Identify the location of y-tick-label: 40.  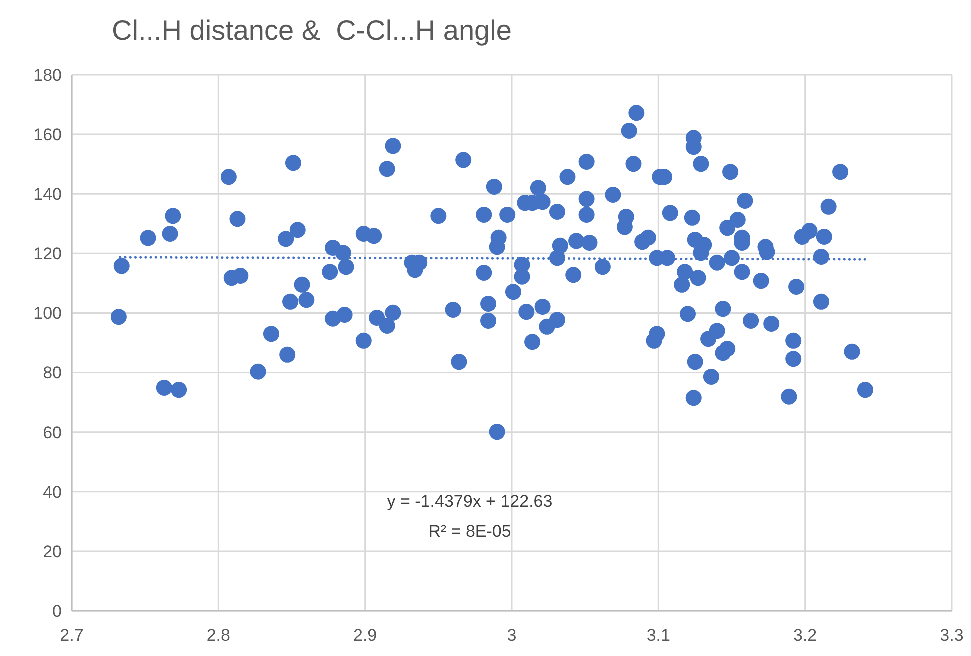
(52, 492).